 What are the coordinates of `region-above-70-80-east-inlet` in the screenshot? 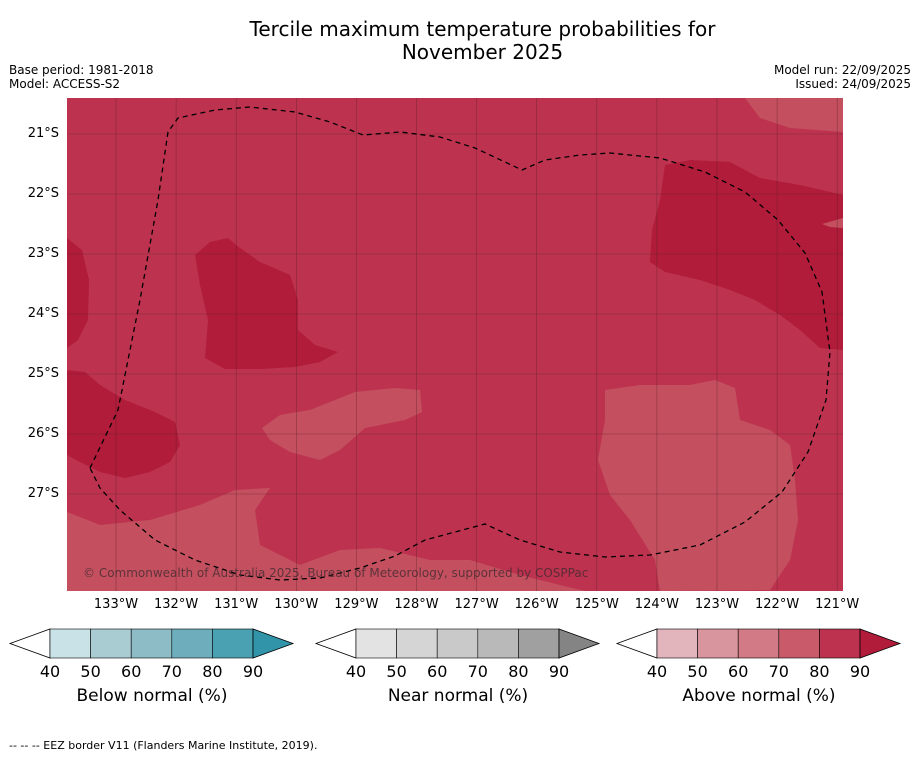 It's located at (832, 223).